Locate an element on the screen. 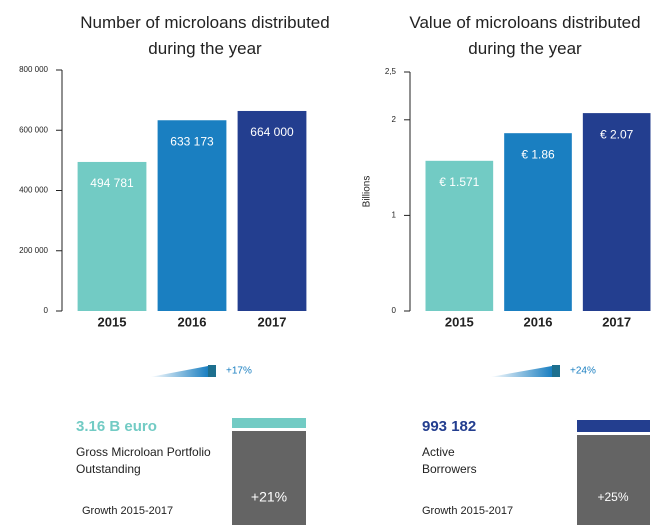  value-label: 664 000 is located at coordinates (272, 132).